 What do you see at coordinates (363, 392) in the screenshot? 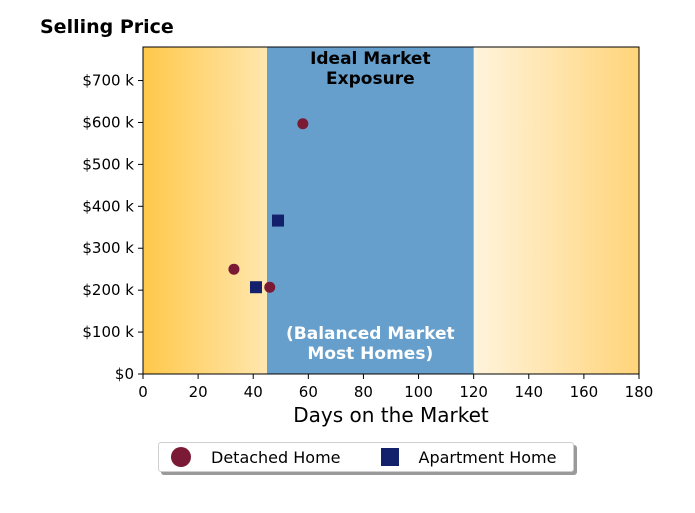
I see `x-tick-label: 80` at bounding box center [363, 392].